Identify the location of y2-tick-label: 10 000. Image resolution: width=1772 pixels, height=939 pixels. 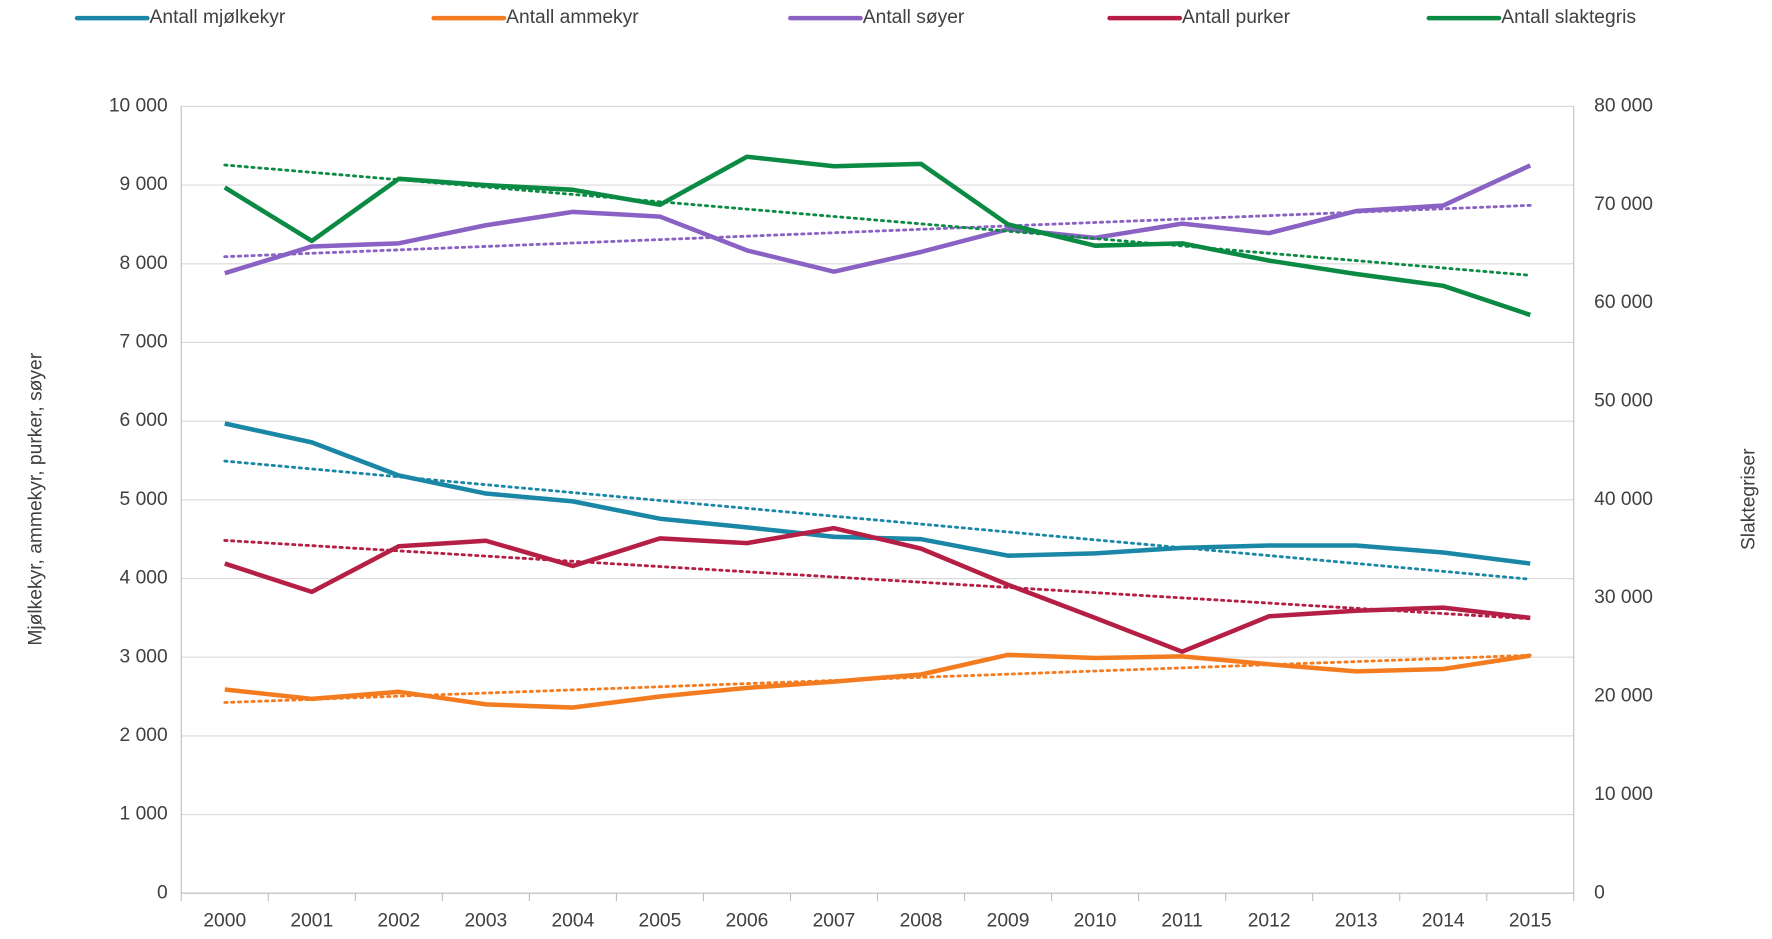
(1623, 794).